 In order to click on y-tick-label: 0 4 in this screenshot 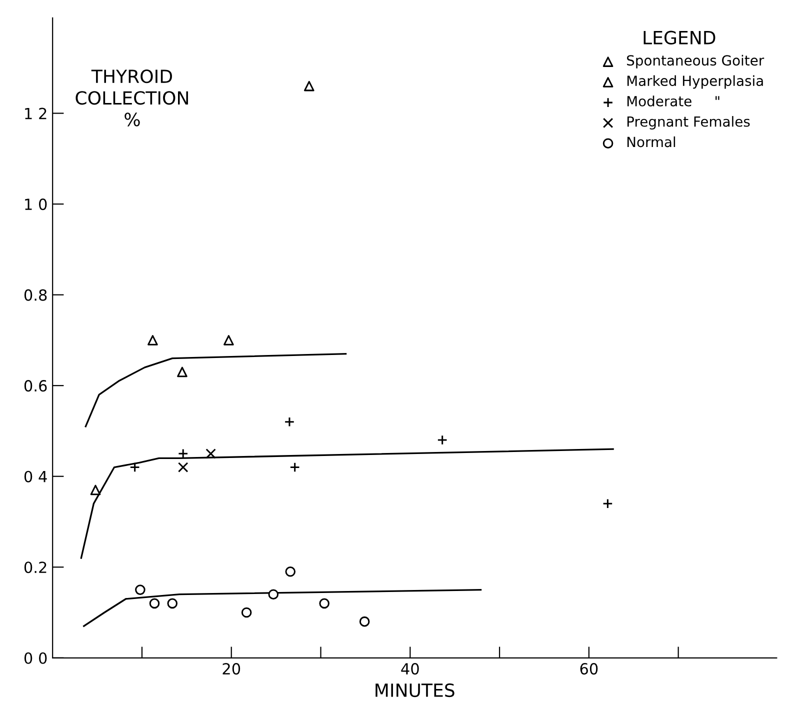, I will do `click(35, 476)`.